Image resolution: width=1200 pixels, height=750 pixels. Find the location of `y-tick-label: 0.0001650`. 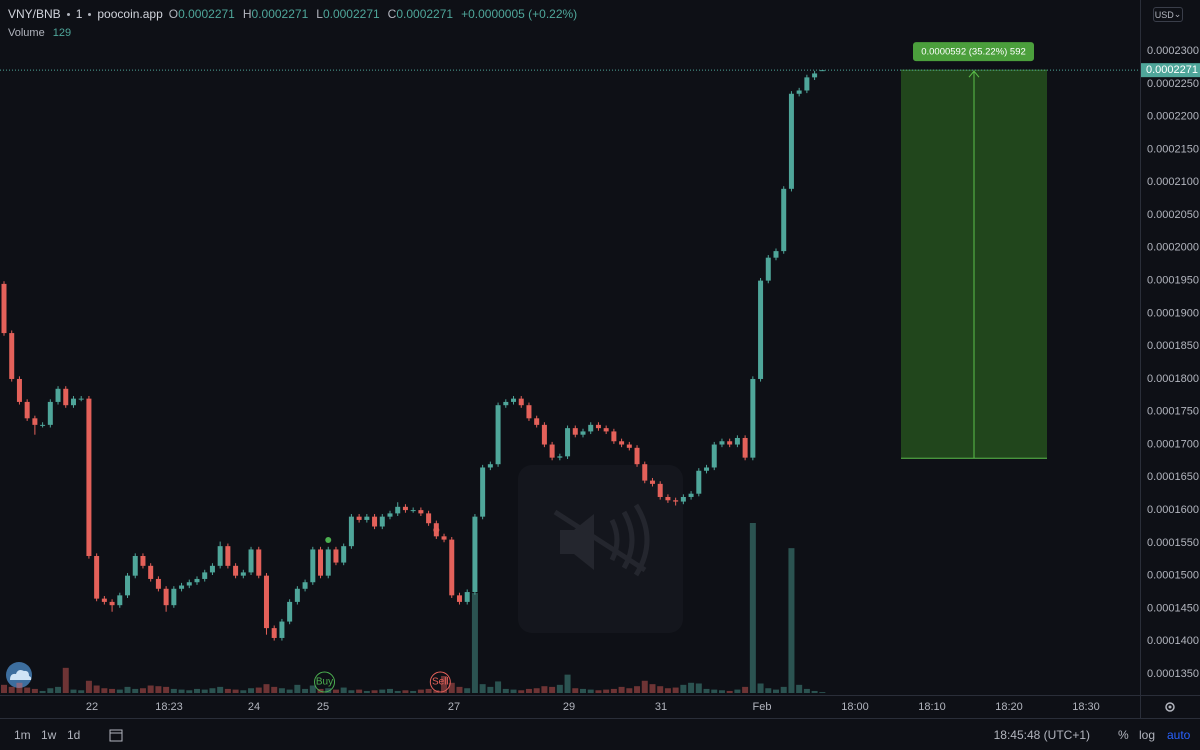

y-tick-label: 0.0001650 is located at coordinates (1173, 477).